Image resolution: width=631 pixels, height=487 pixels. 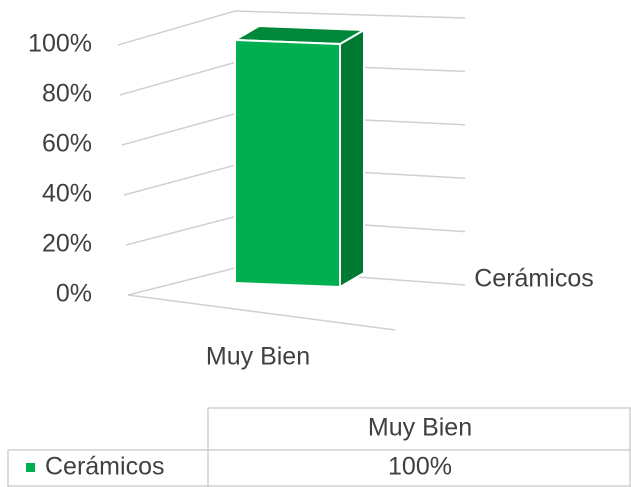 What do you see at coordinates (30, 467) in the screenshot?
I see `legend-swatch` at bounding box center [30, 467].